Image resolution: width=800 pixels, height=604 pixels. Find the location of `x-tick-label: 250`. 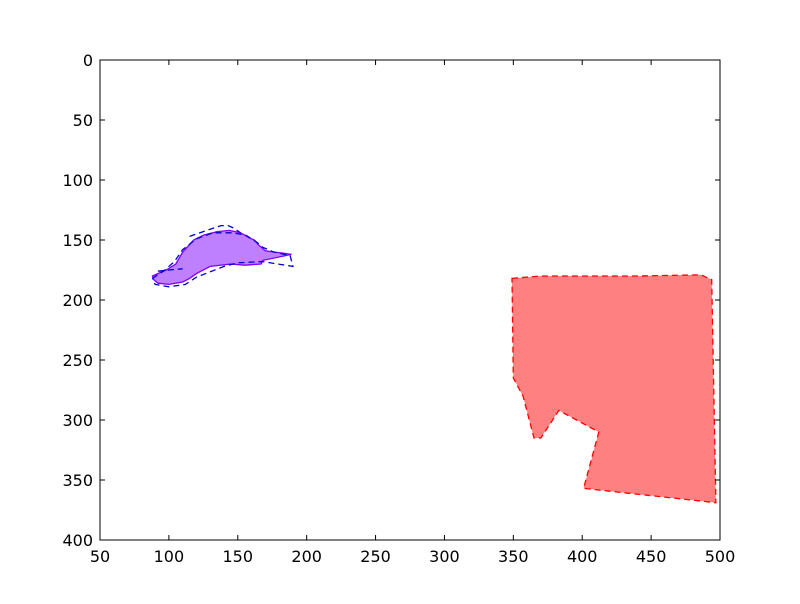

x-tick-label: 250 is located at coordinates (375, 556).